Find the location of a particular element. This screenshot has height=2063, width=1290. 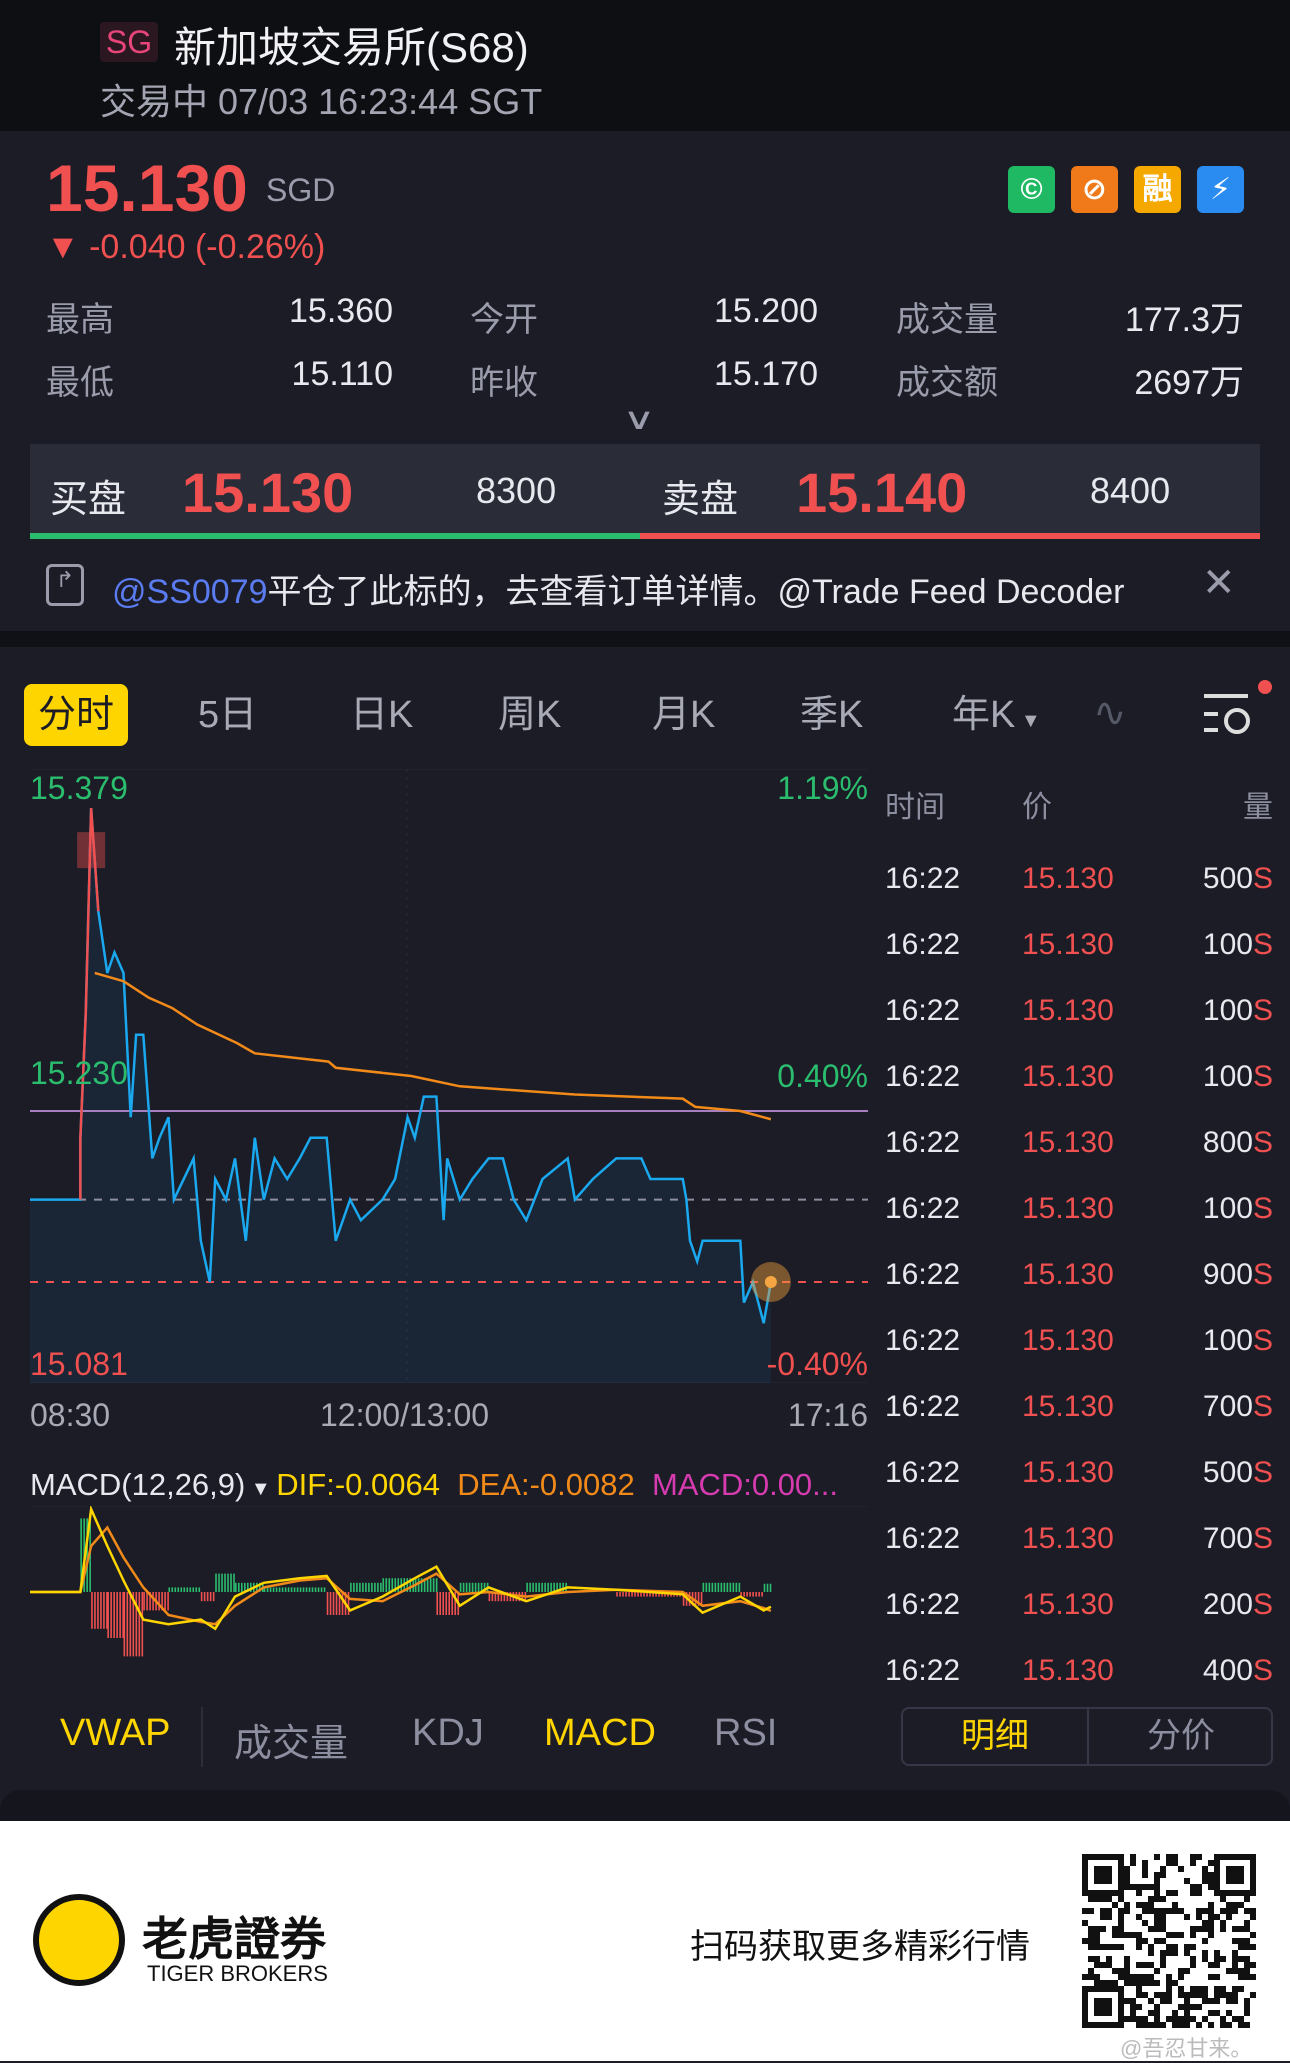

tab-3: 周K is located at coordinates (529, 715).